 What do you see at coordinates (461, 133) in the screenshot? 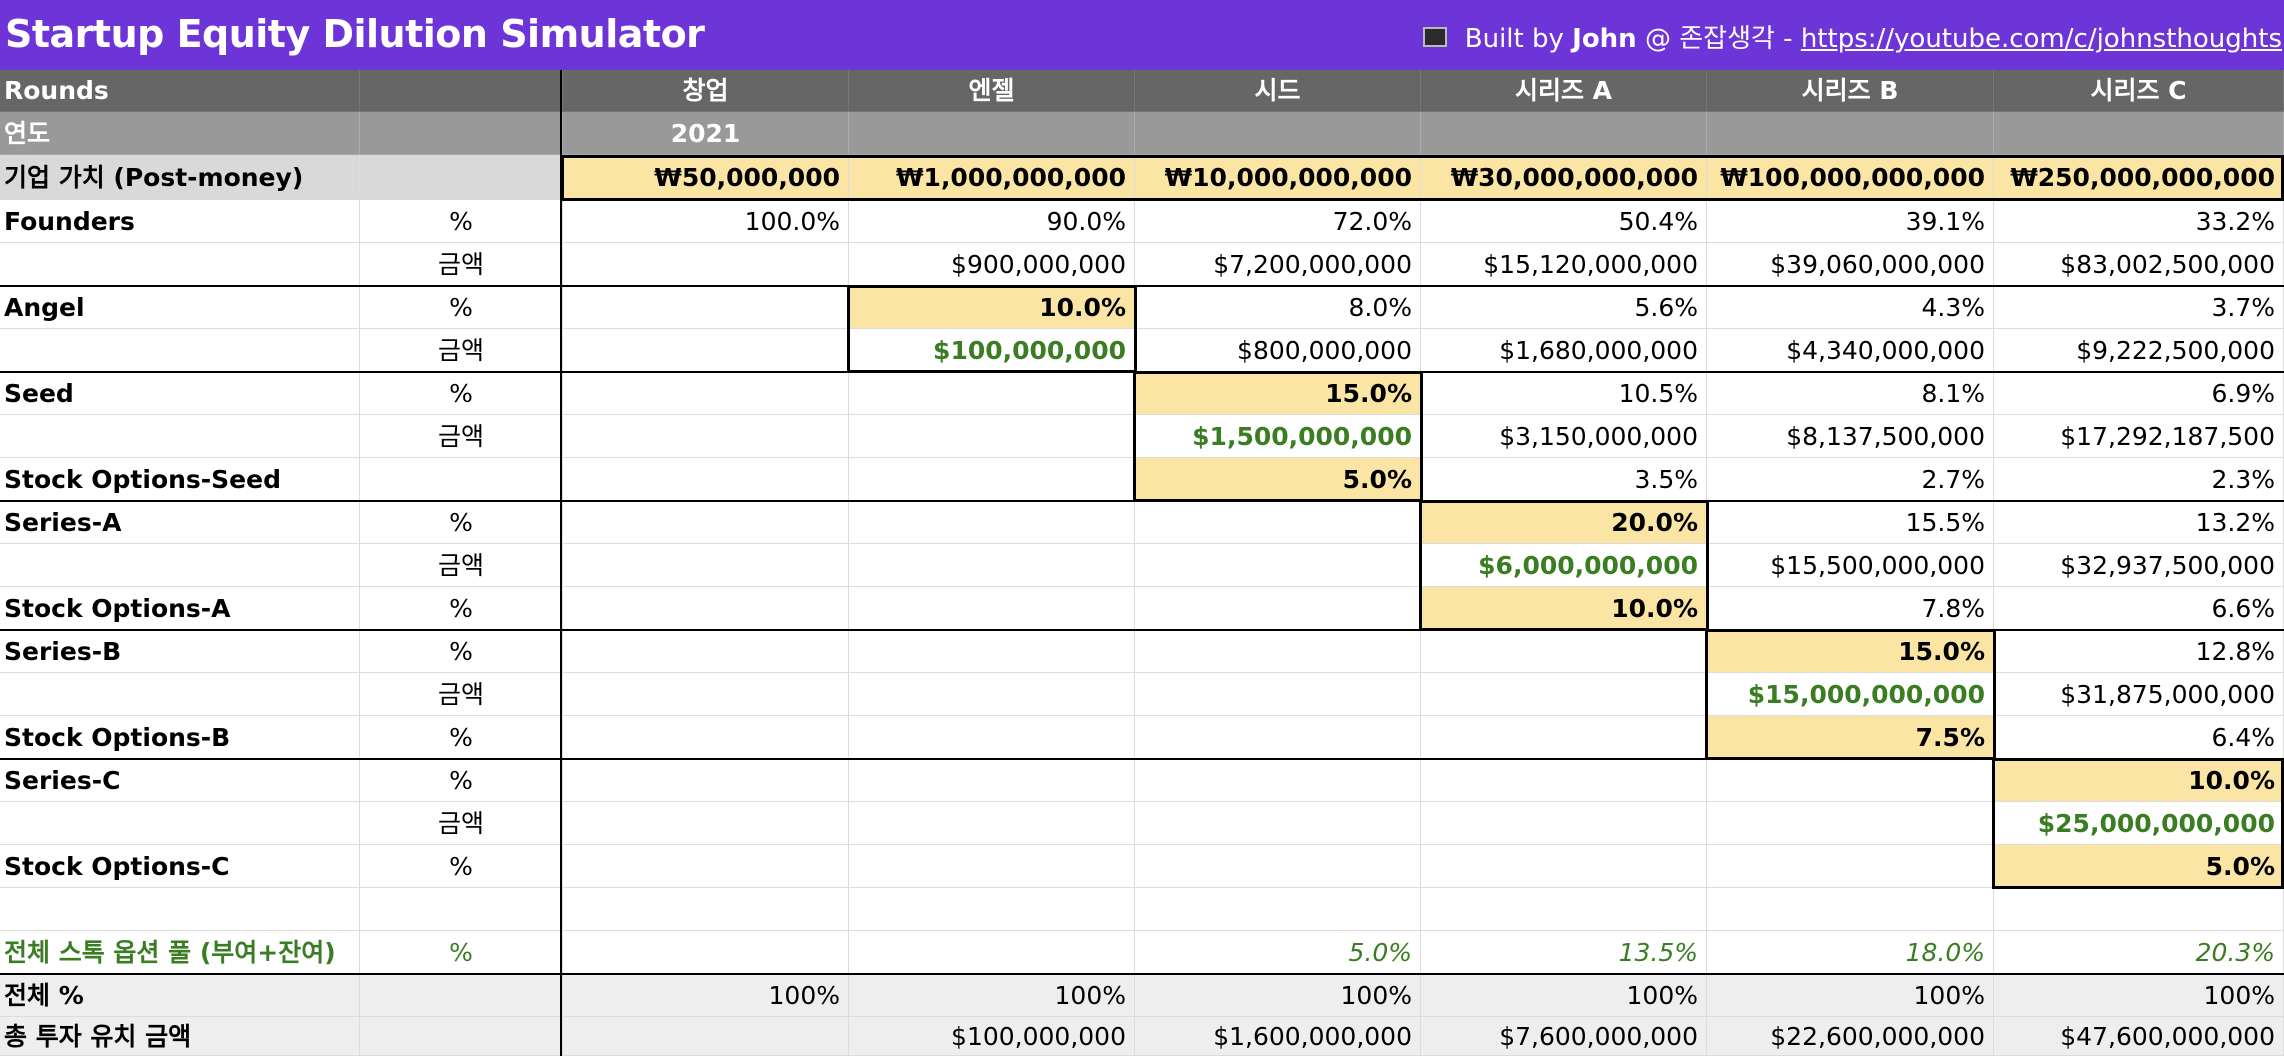
I see `year-blank-cell` at bounding box center [461, 133].